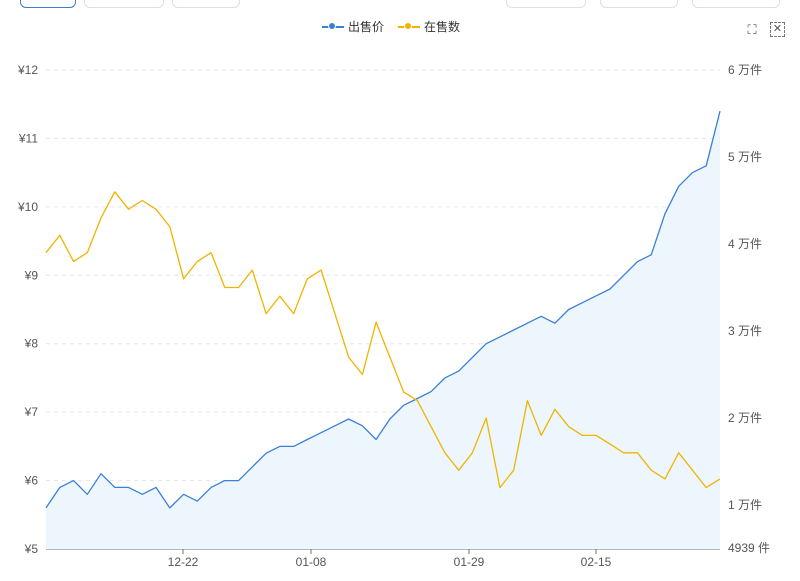 Image resolution: width=800 pixels, height=581 pixels. What do you see at coordinates (31, 549) in the screenshot?
I see `y-left-tick-label: ¥5` at bounding box center [31, 549].